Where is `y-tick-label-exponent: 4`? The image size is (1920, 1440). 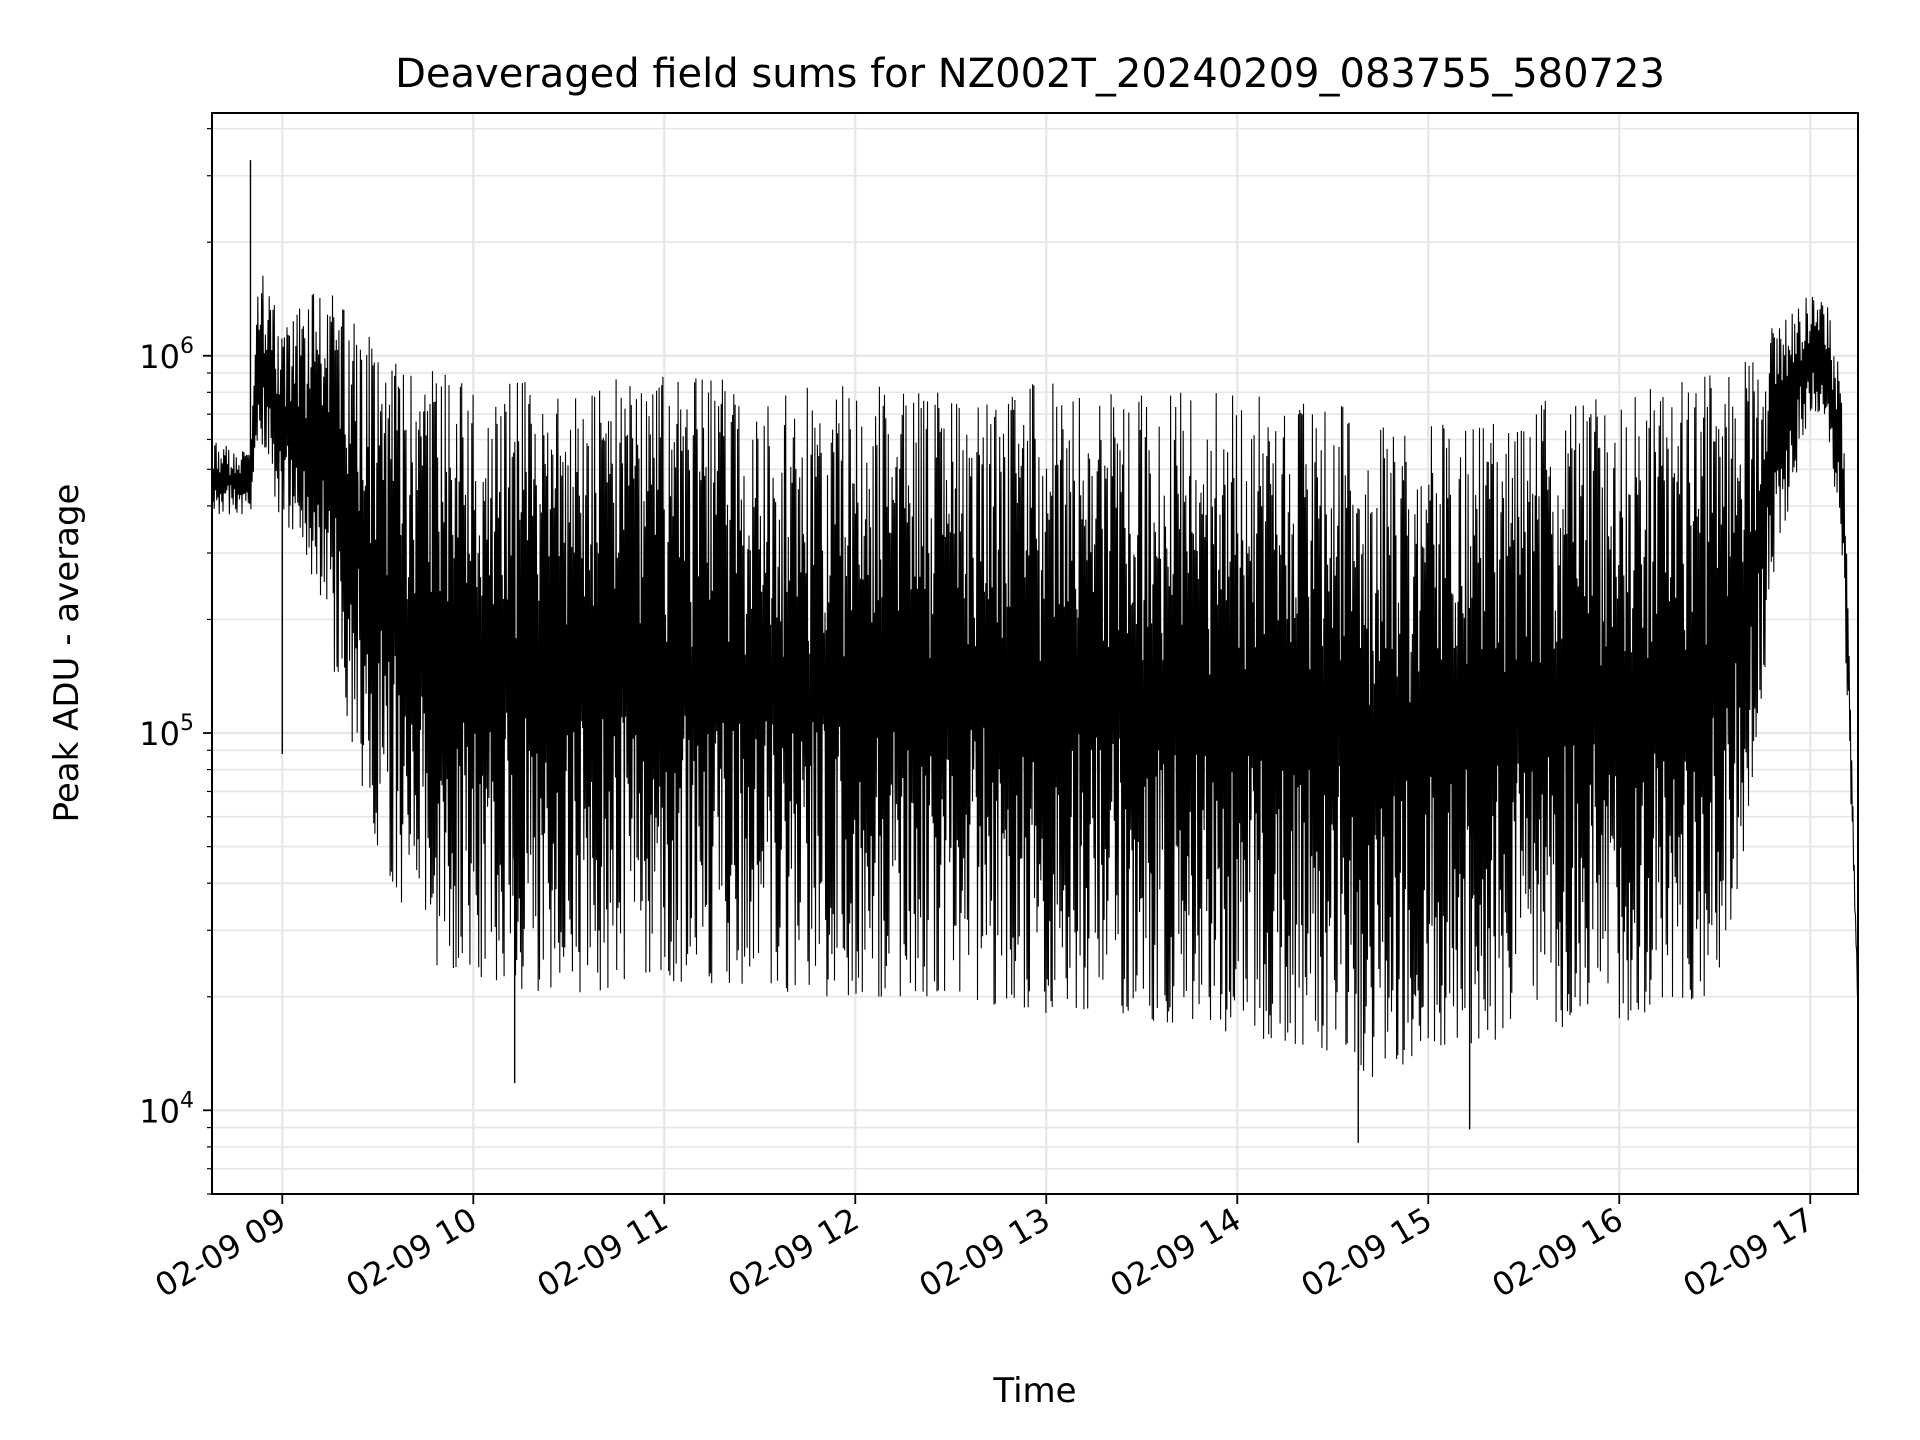
y-tick-label-exponent: 4 is located at coordinates (187, 1100).